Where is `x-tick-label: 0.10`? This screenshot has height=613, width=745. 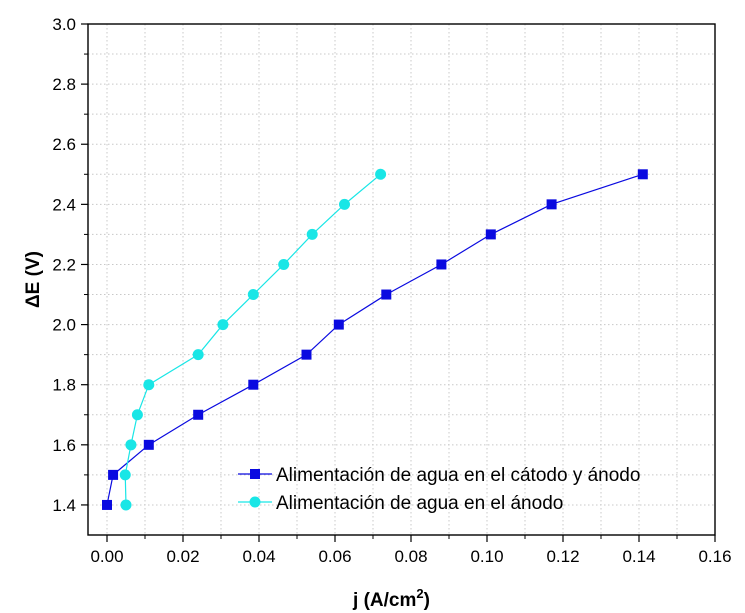 x-tick-label: 0.10 is located at coordinates (486, 556).